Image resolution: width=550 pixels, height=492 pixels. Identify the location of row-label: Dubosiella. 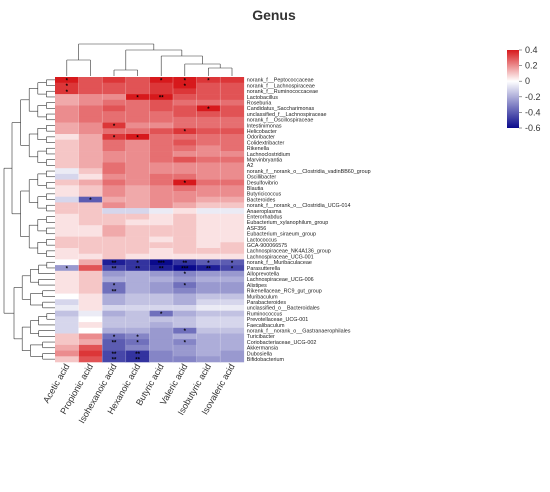
(259, 354).